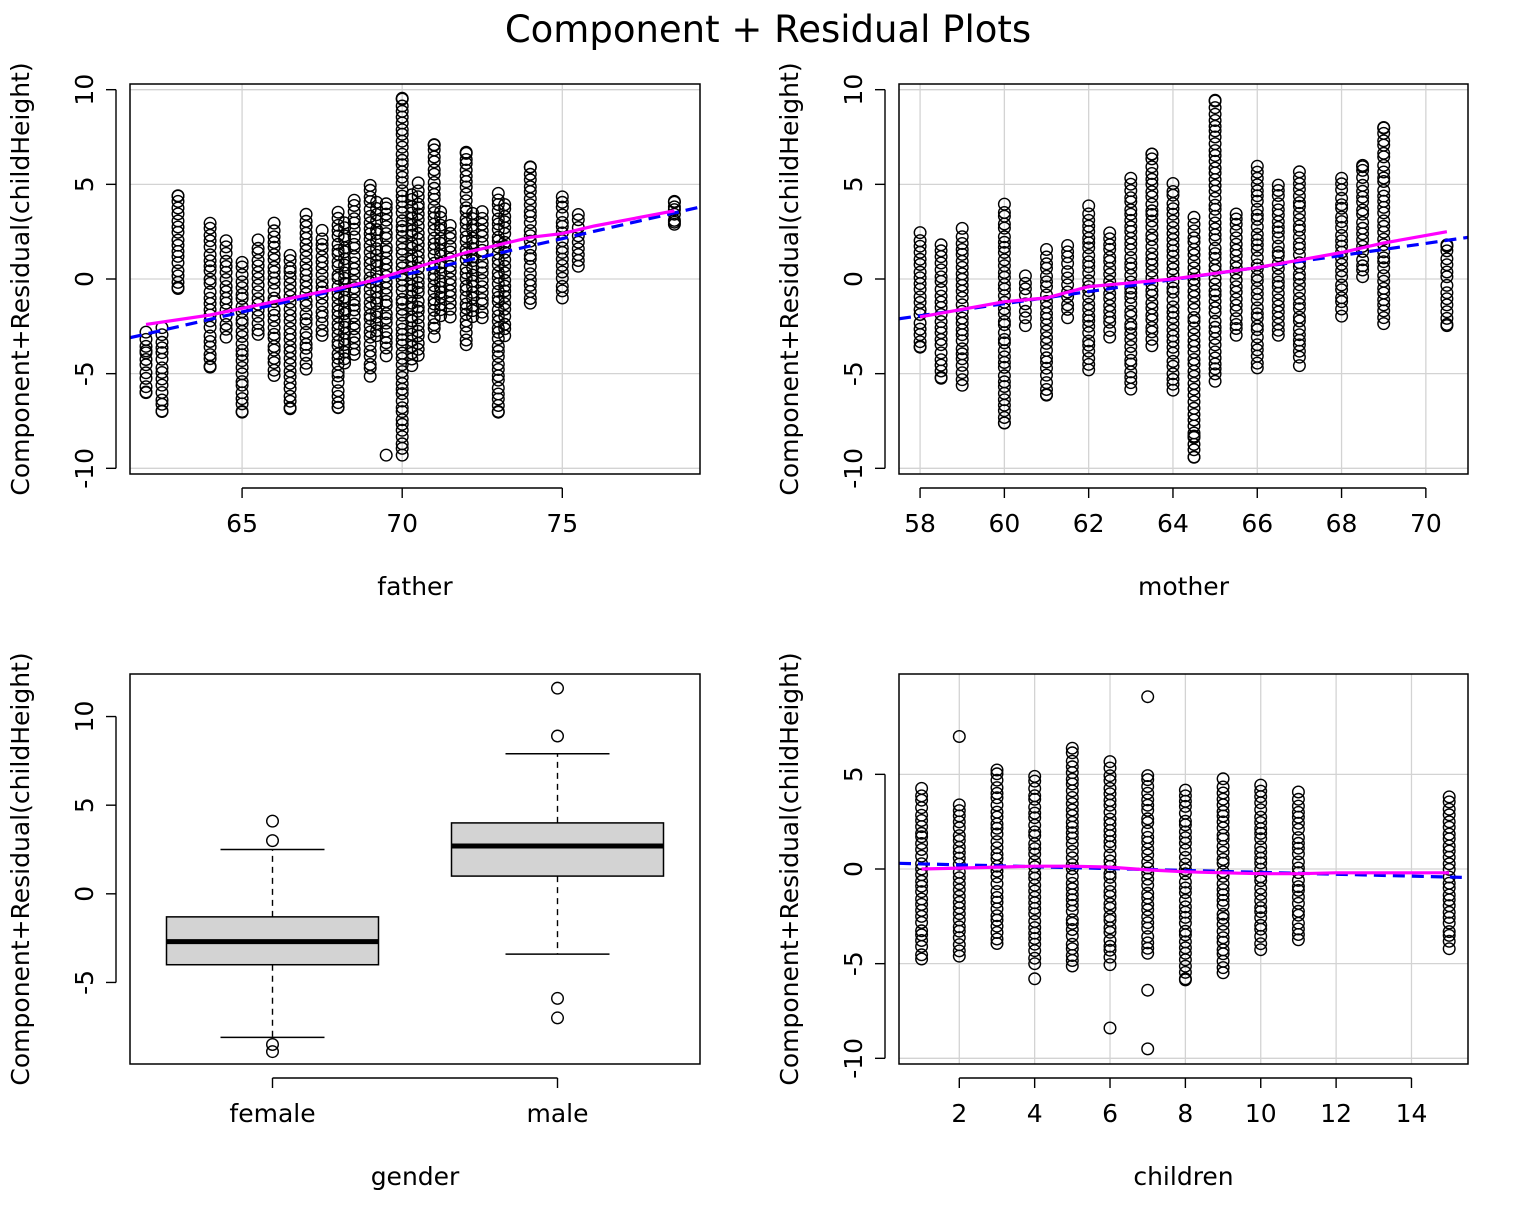 The image size is (1536, 1228). I want to click on x-tick-label: 64, so click(1173, 523).